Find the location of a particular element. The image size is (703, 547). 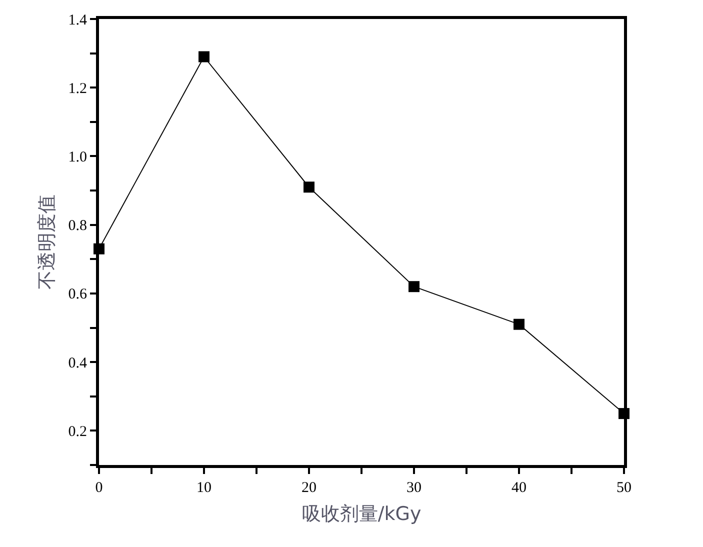

y-tick-label: 0.6 is located at coordinates (78, 294).